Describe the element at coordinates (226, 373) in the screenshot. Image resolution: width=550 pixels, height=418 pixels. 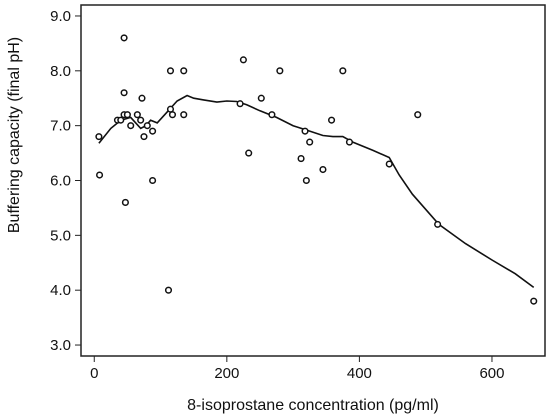
I see `x-tick-label: 200` at that location.